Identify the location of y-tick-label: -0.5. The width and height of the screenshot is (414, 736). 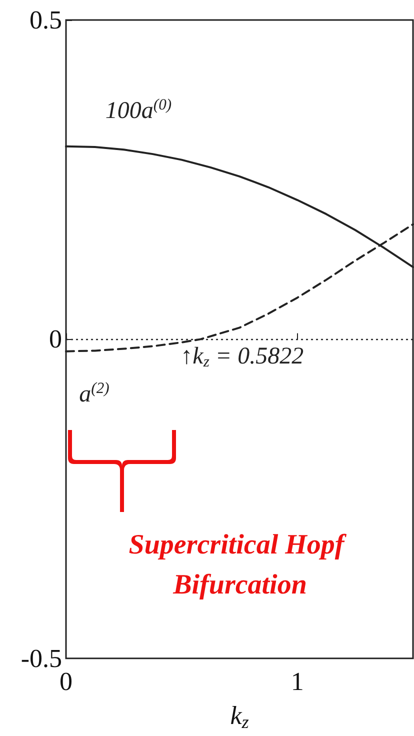
(41, 658).